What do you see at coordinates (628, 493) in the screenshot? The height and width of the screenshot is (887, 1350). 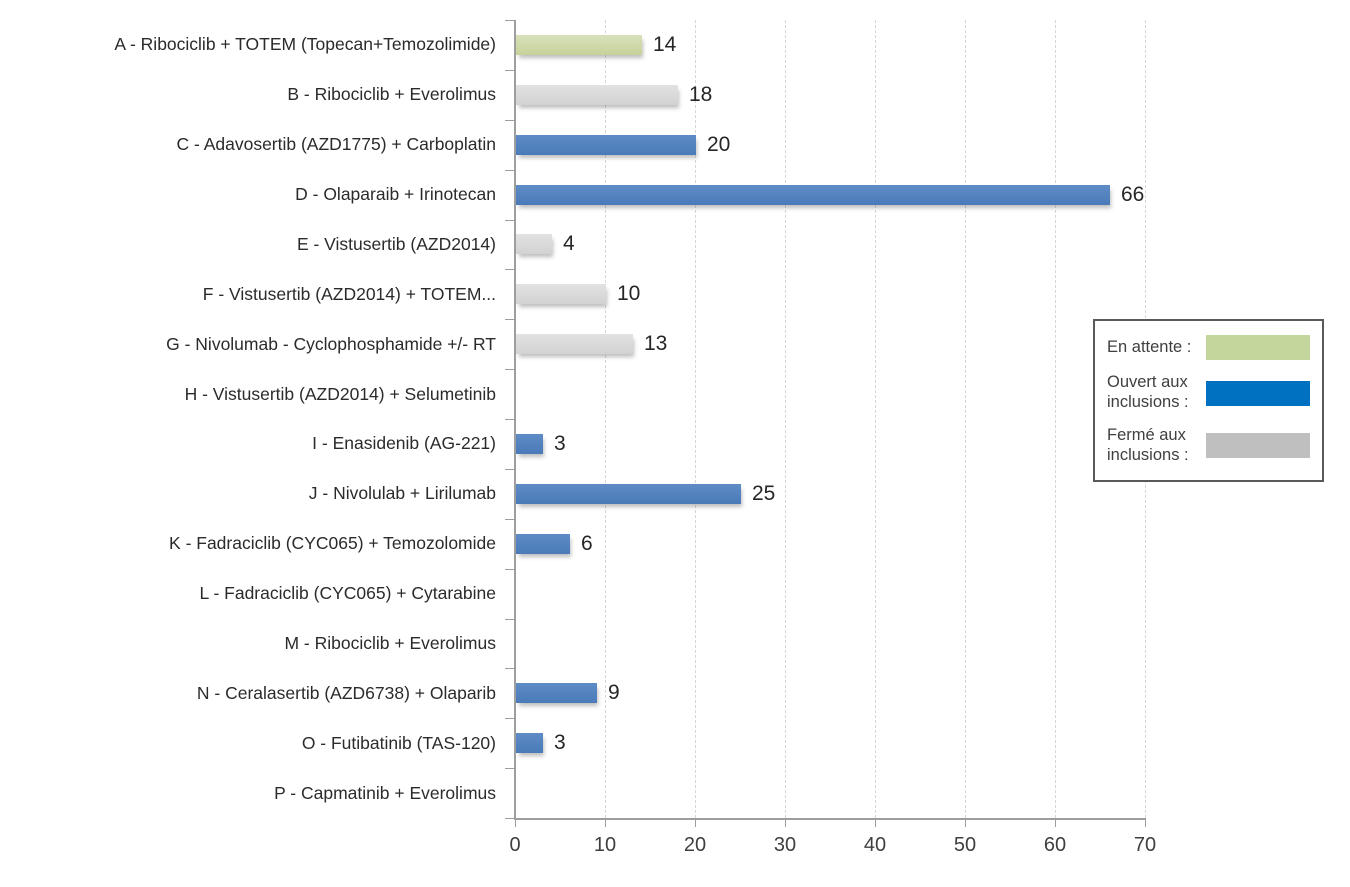 I see `bar-J` at bounding box center [628, 493].